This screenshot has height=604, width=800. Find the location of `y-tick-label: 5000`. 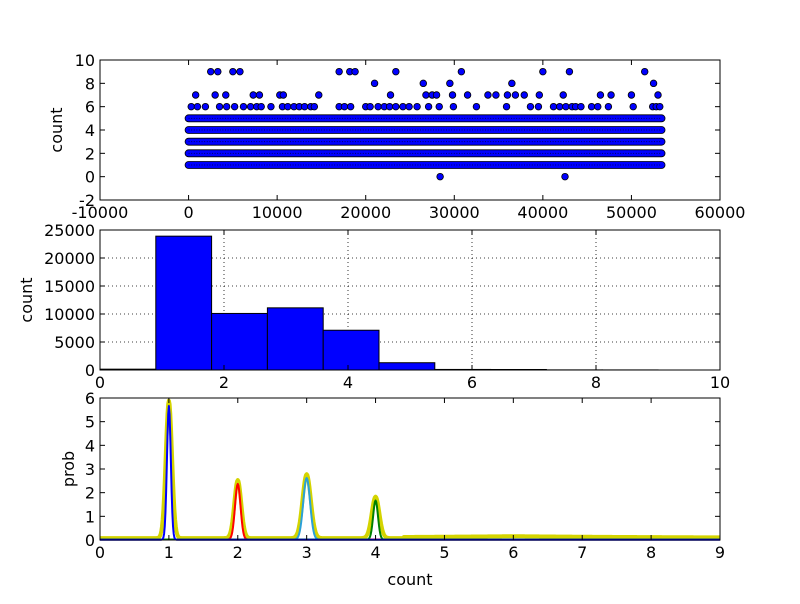

y-tick-label: 5000 is located at coordinates (74, 342).